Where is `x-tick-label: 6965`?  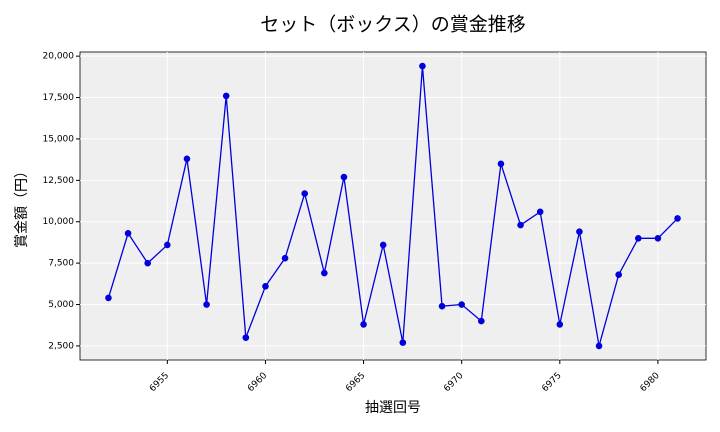 x-tick-label: 6965 is located at coordinates (355, 382).